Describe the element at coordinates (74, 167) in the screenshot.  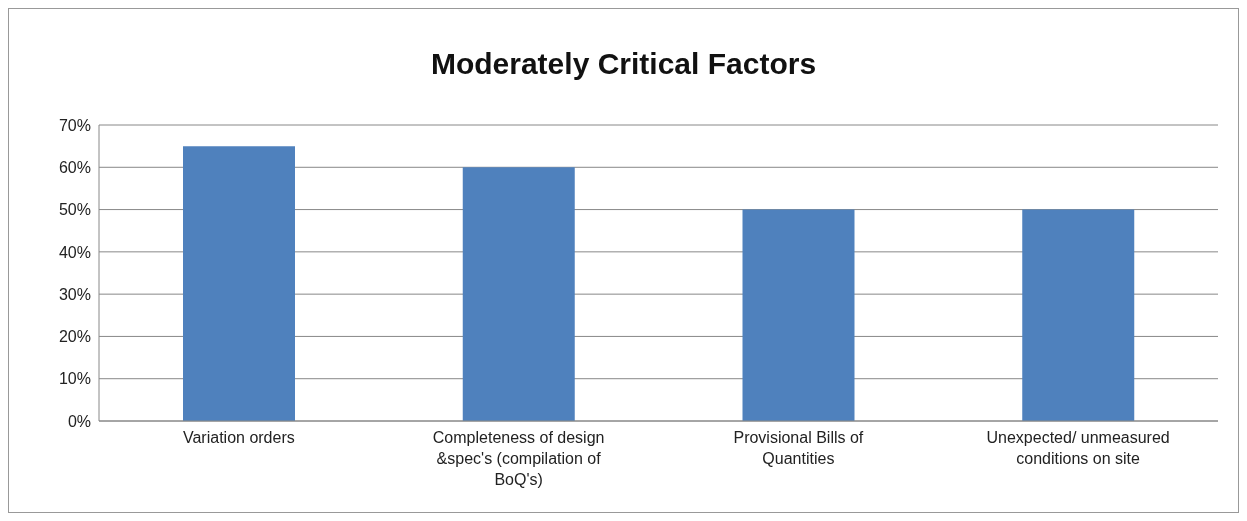
I see `y-tick-label: 60%` at that location.